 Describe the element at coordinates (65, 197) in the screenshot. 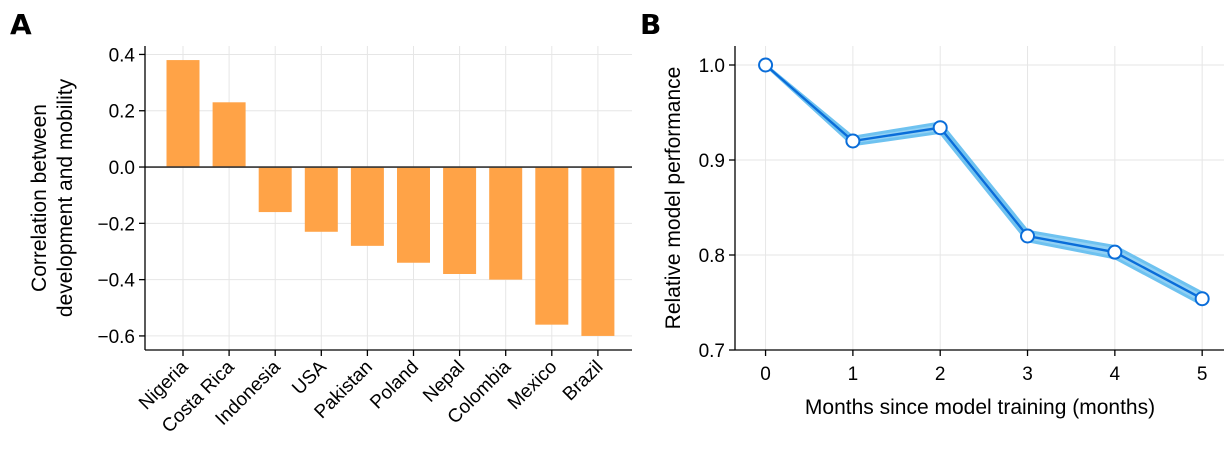

I see `panel-a-y-label-line-2: development and mobility` at that location.